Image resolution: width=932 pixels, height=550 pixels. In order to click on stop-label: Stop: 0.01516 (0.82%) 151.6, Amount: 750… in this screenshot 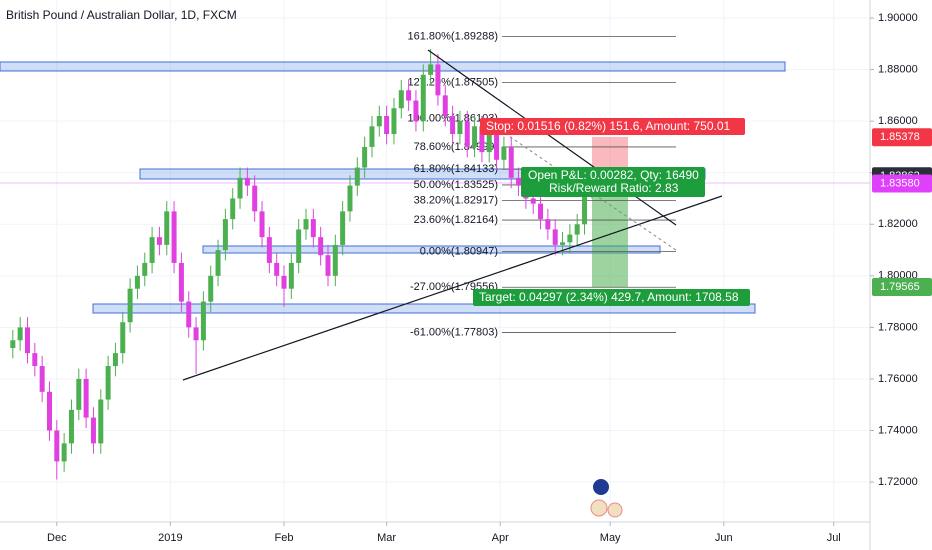, I will do `click(608, 126)`.